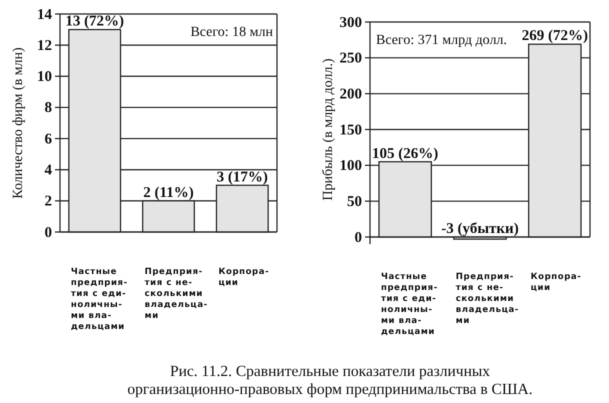  What do you see at coordinates (168, 192) in the screenshot?
I see `data-label: 2 (11%)` at bounding box center [168, 192].